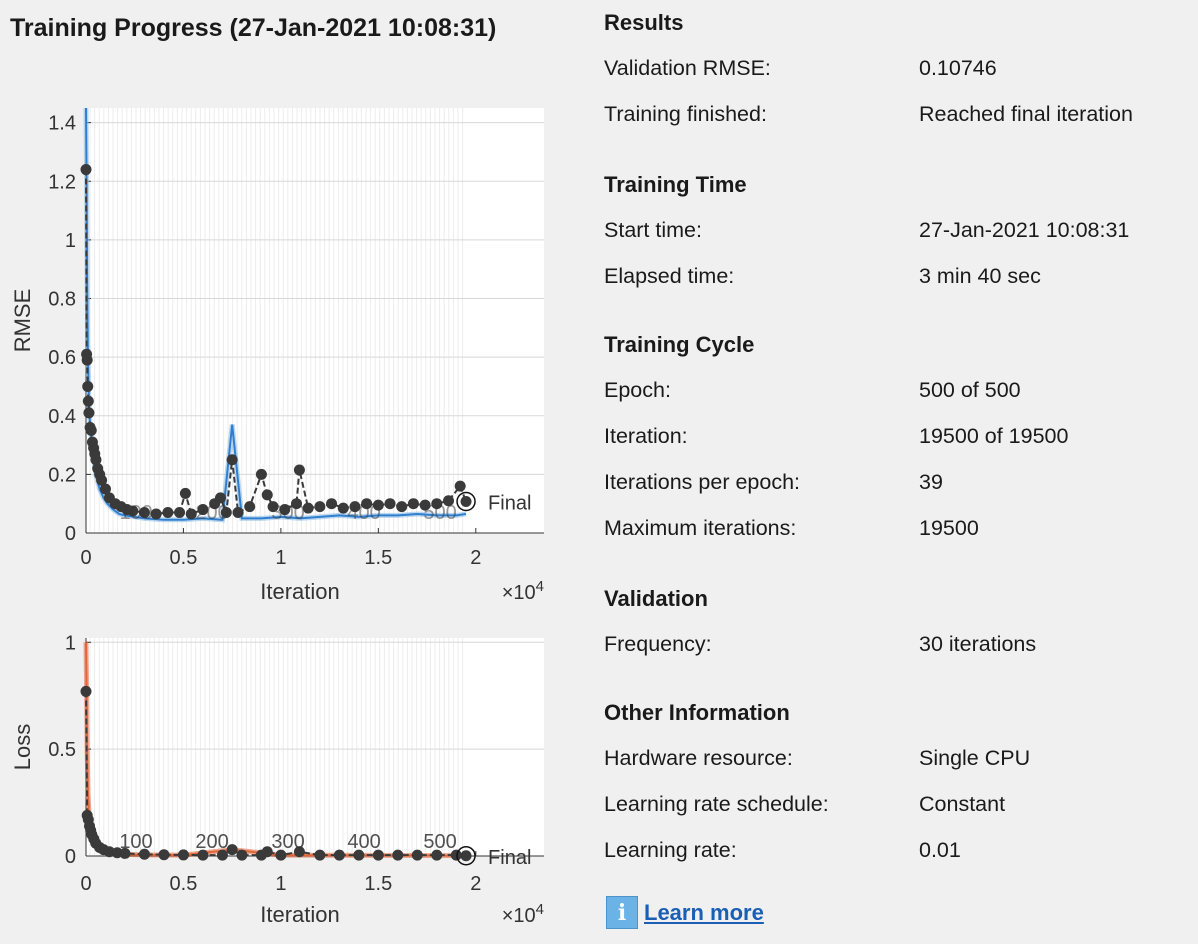 Image resolution: width=1198 pixels, height=944 pixels. Describe the element at coordinates (523, 591) in the screenshot. I see `rmse-x-exponent: ×10⁴` at that location.